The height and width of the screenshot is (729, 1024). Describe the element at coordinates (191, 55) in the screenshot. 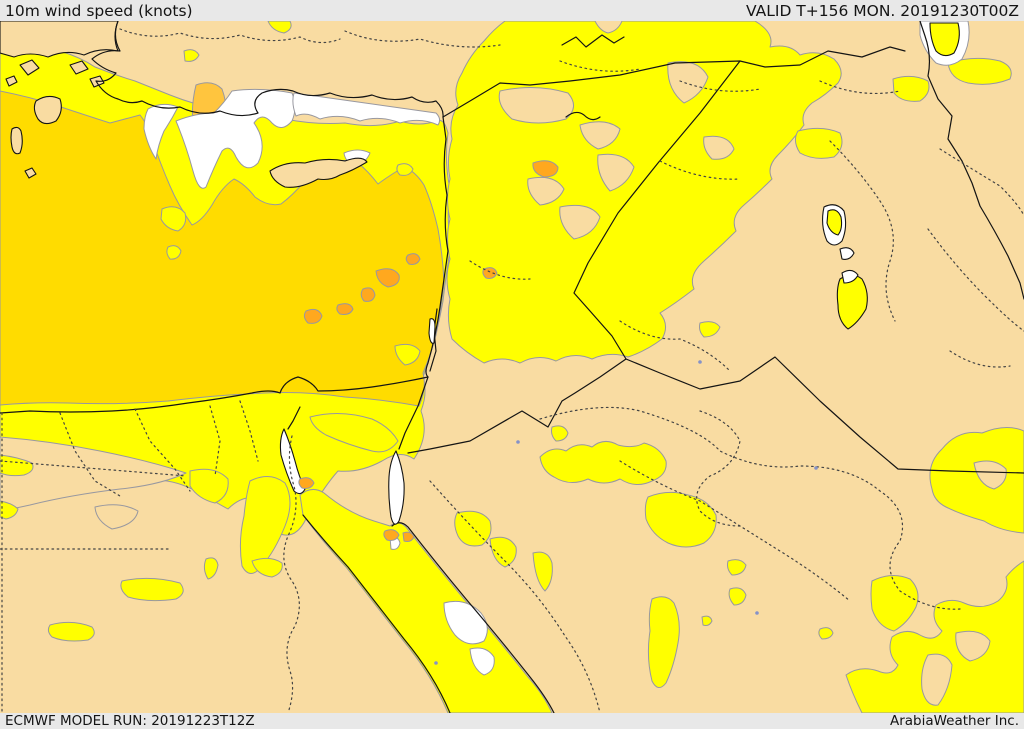

I see `anatolia-yellow-spot` at that location.